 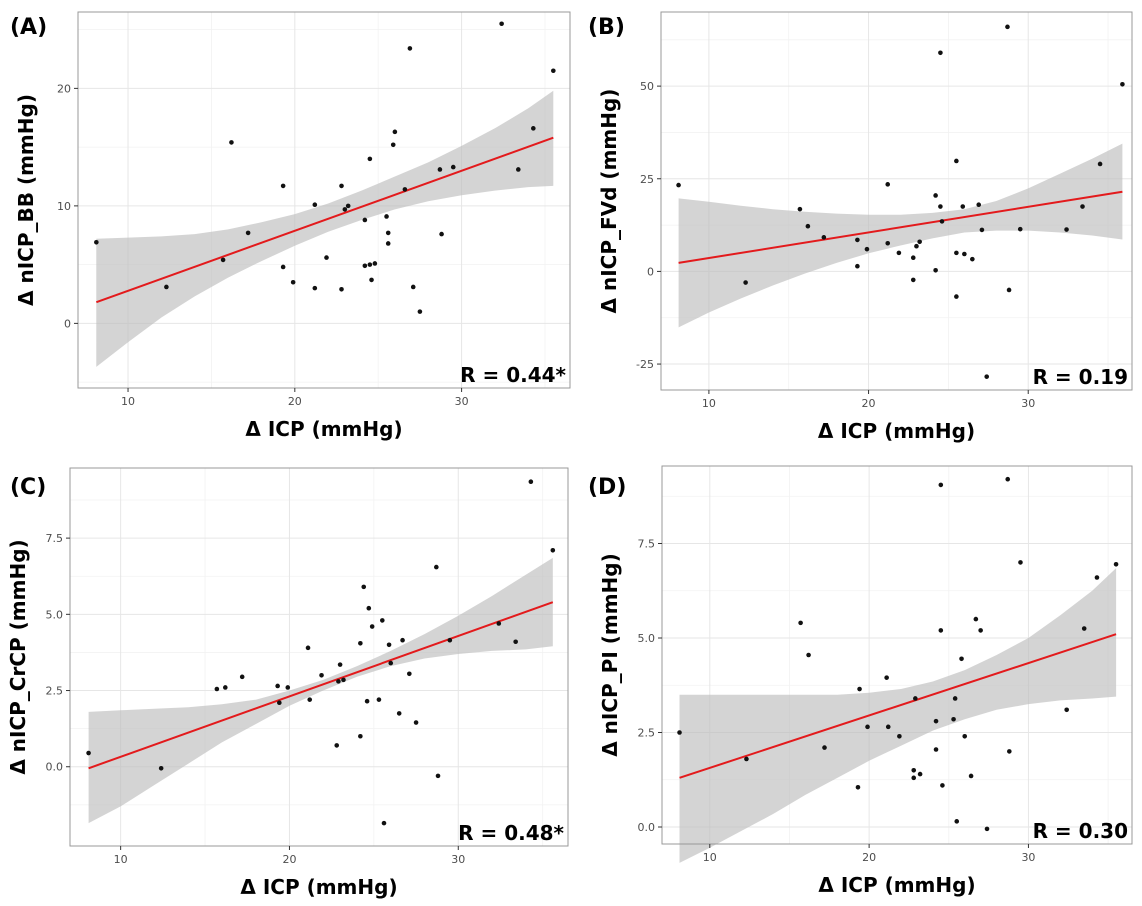 What do you see at coordinates (513, 375) in the screenshot?
I see `correlation-label: R = 0.44*` at bounding box center [513, 375].